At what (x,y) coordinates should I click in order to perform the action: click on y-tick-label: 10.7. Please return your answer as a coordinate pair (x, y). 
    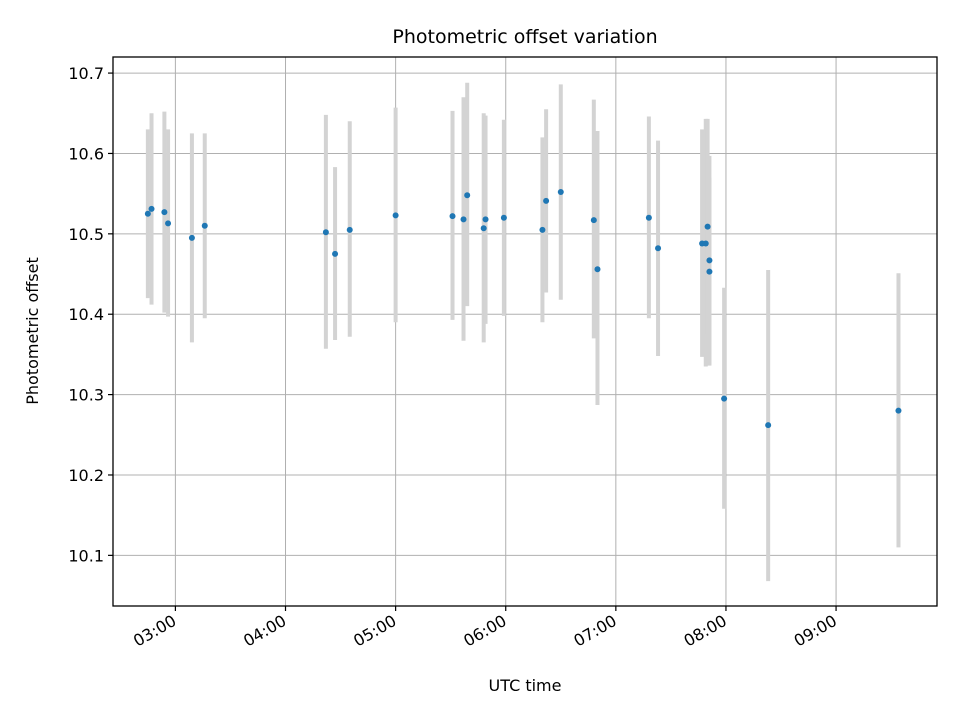
    Looking at the image, I should click on (86, 73).